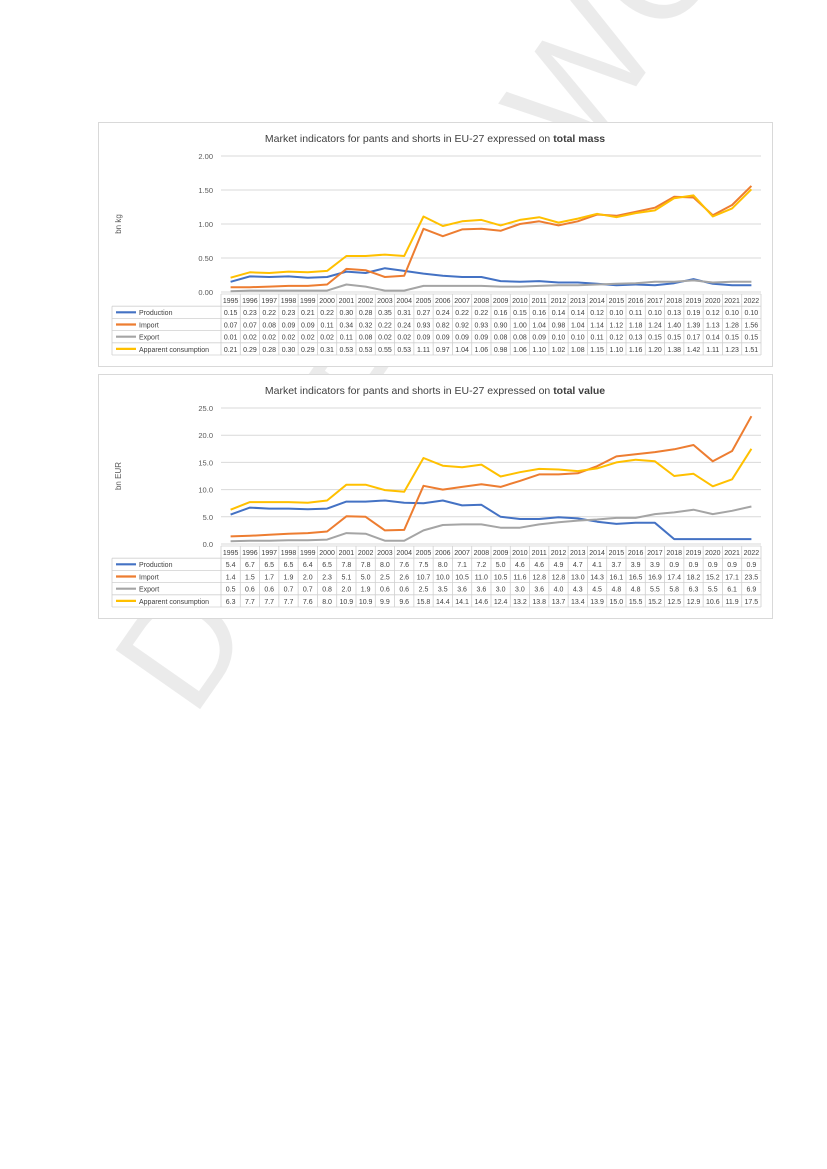  Describe the element at coordinates (231, 553) in the screenshot. I see `x-tick-label: 1995` at that location.